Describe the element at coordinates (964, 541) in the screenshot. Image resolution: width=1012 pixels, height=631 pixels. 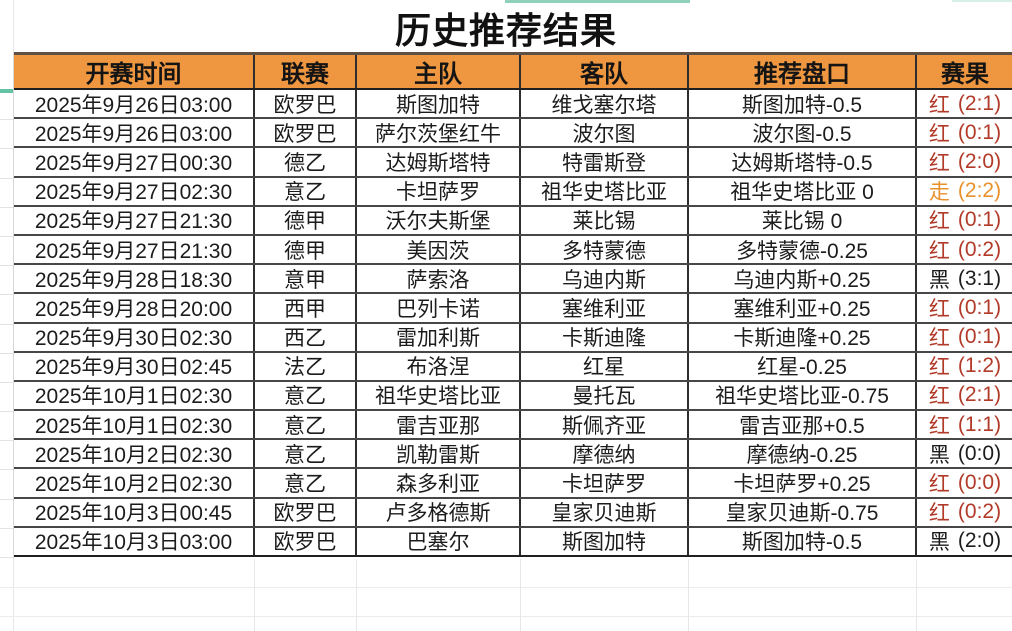
I see `cell-result: 黑 (2:0)` at that location.